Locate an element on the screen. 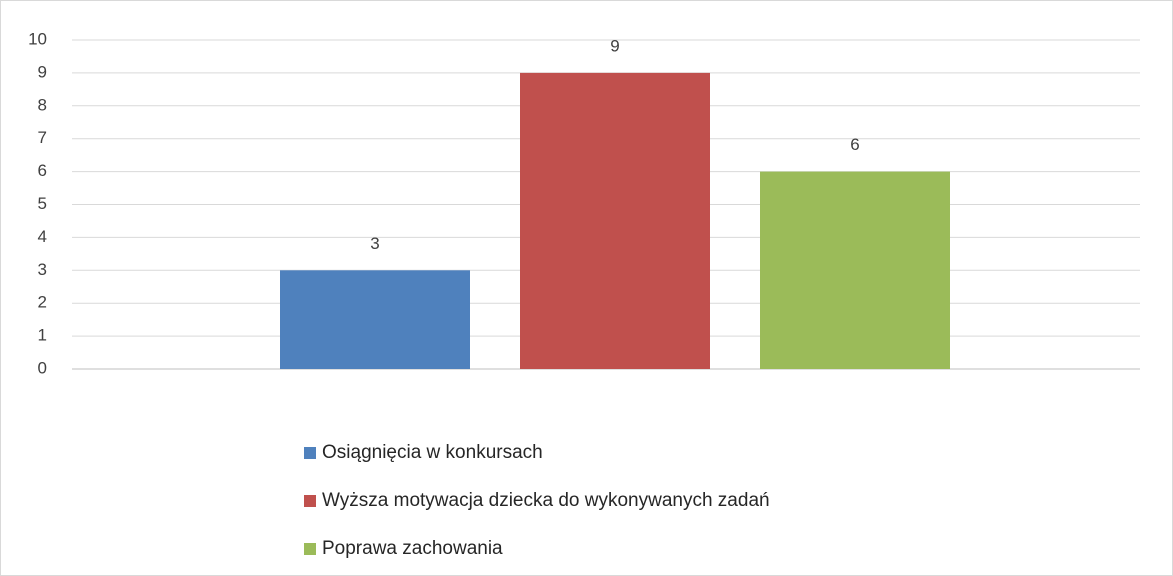  legend-text: Osiągnięcia w konkursach is located at coordinates (432, 452).